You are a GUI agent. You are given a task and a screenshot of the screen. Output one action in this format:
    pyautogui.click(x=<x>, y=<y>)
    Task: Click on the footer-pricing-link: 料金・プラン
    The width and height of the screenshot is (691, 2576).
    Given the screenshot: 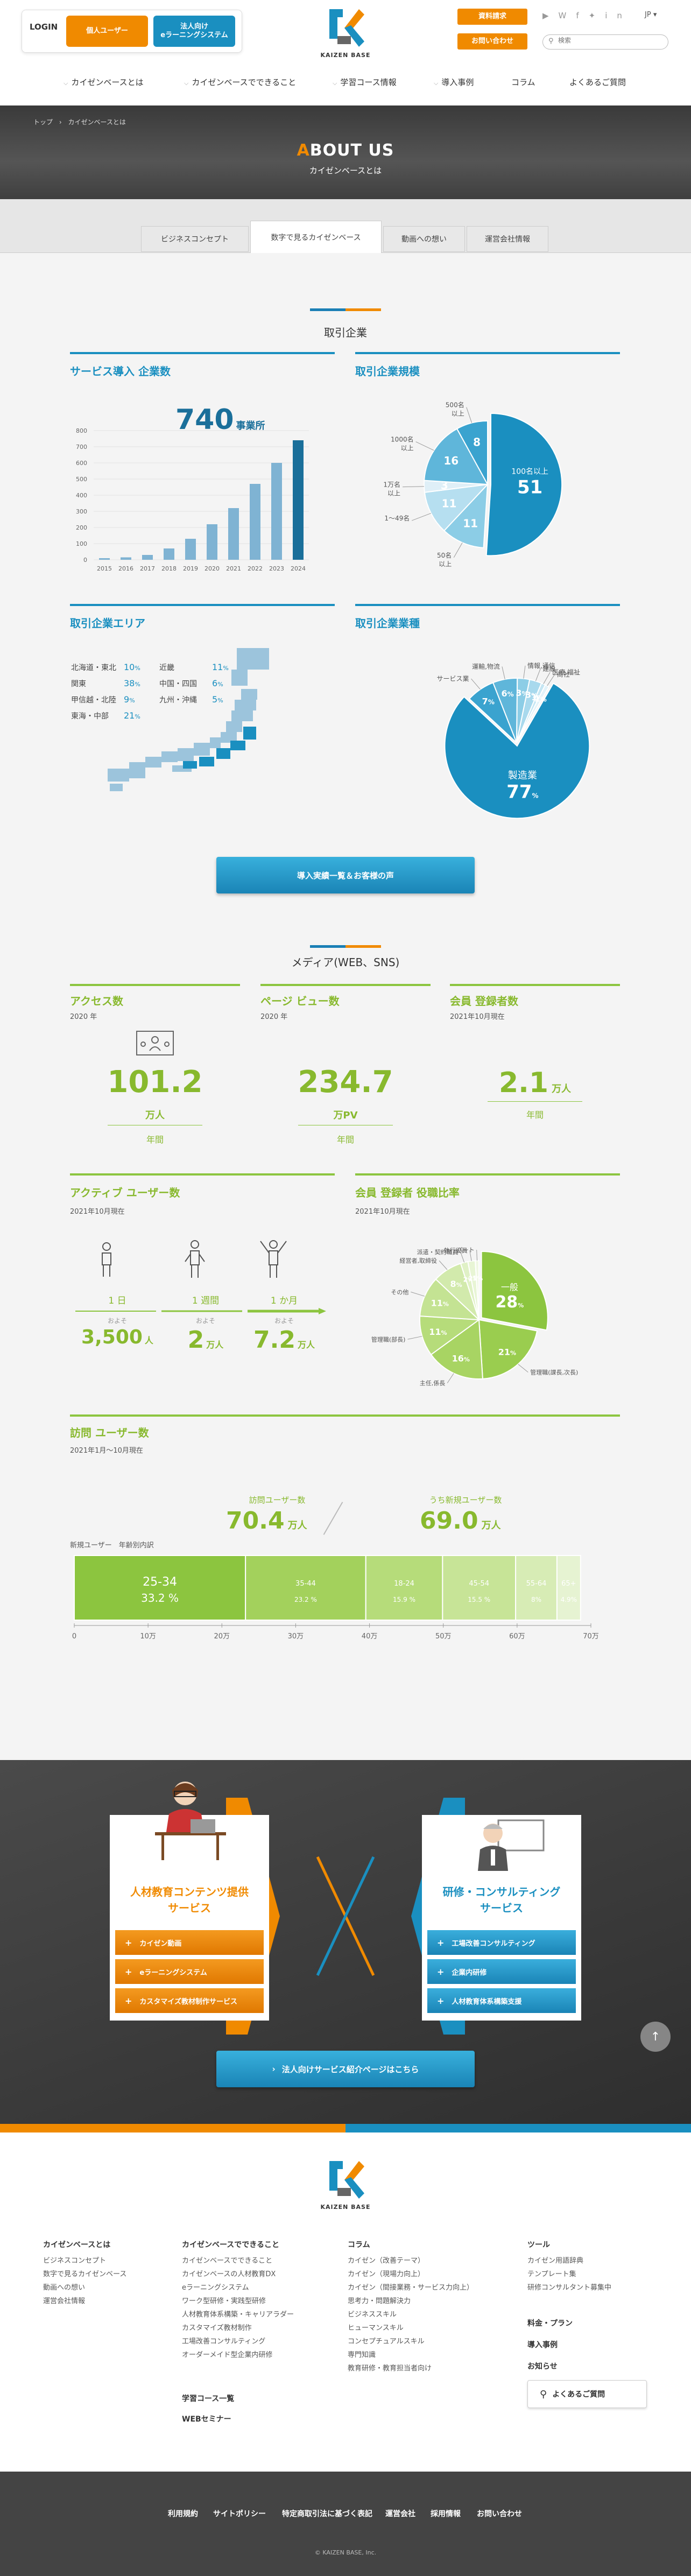 What is the action you would take?
    pyautogui.click(x=550, y=2323)
    